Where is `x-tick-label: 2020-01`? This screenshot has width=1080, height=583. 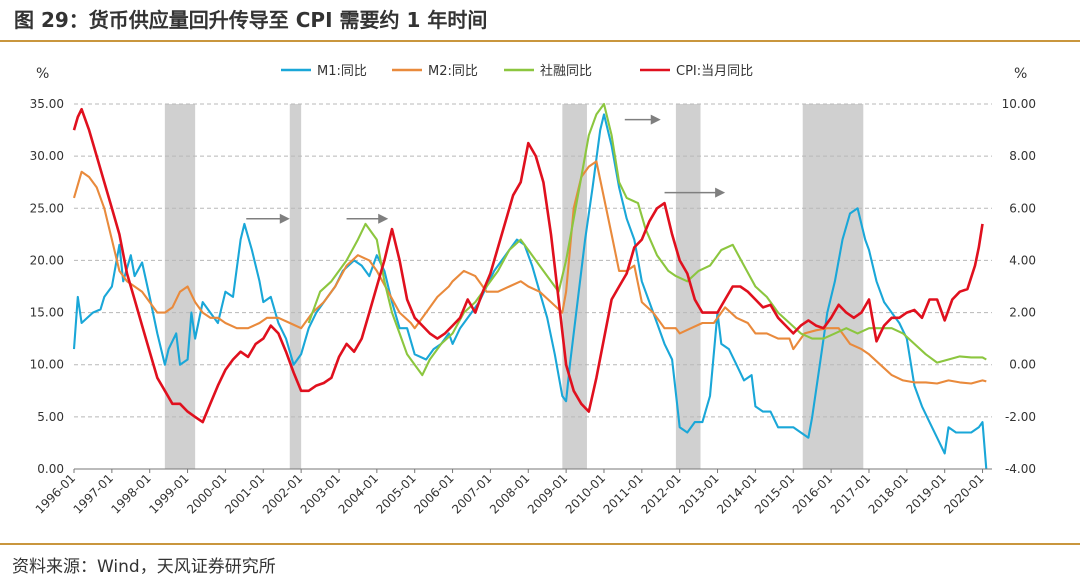 x-tick-label: 2020-01 is located at coordinates (963, 493).